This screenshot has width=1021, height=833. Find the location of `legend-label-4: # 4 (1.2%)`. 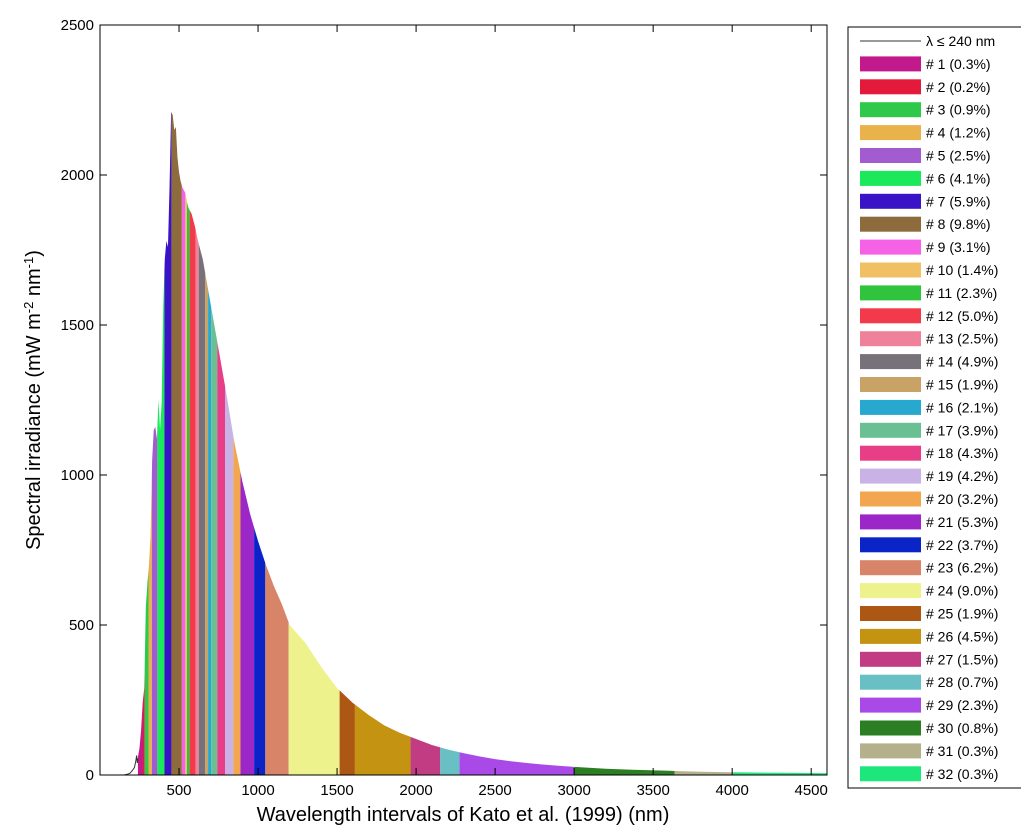

legend-label-4: # 4 (1.2%) is located at coordinates (958, 133).